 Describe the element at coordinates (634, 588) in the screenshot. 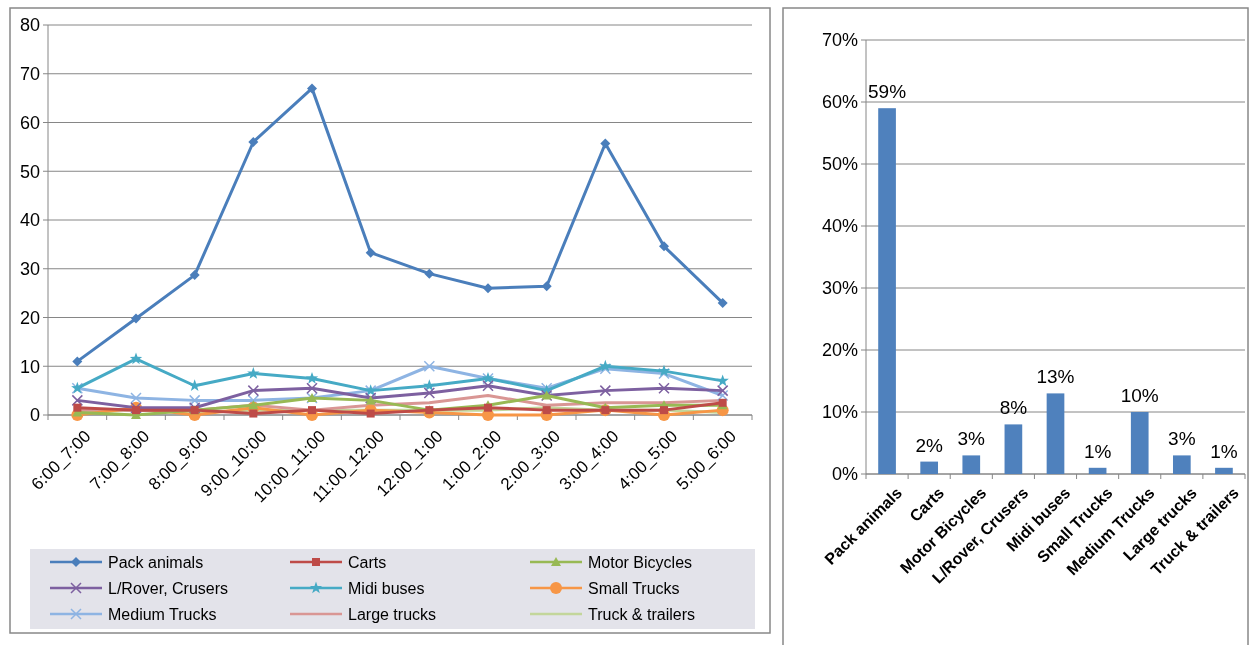

I see `legend-label: Small Trucks` at that location.